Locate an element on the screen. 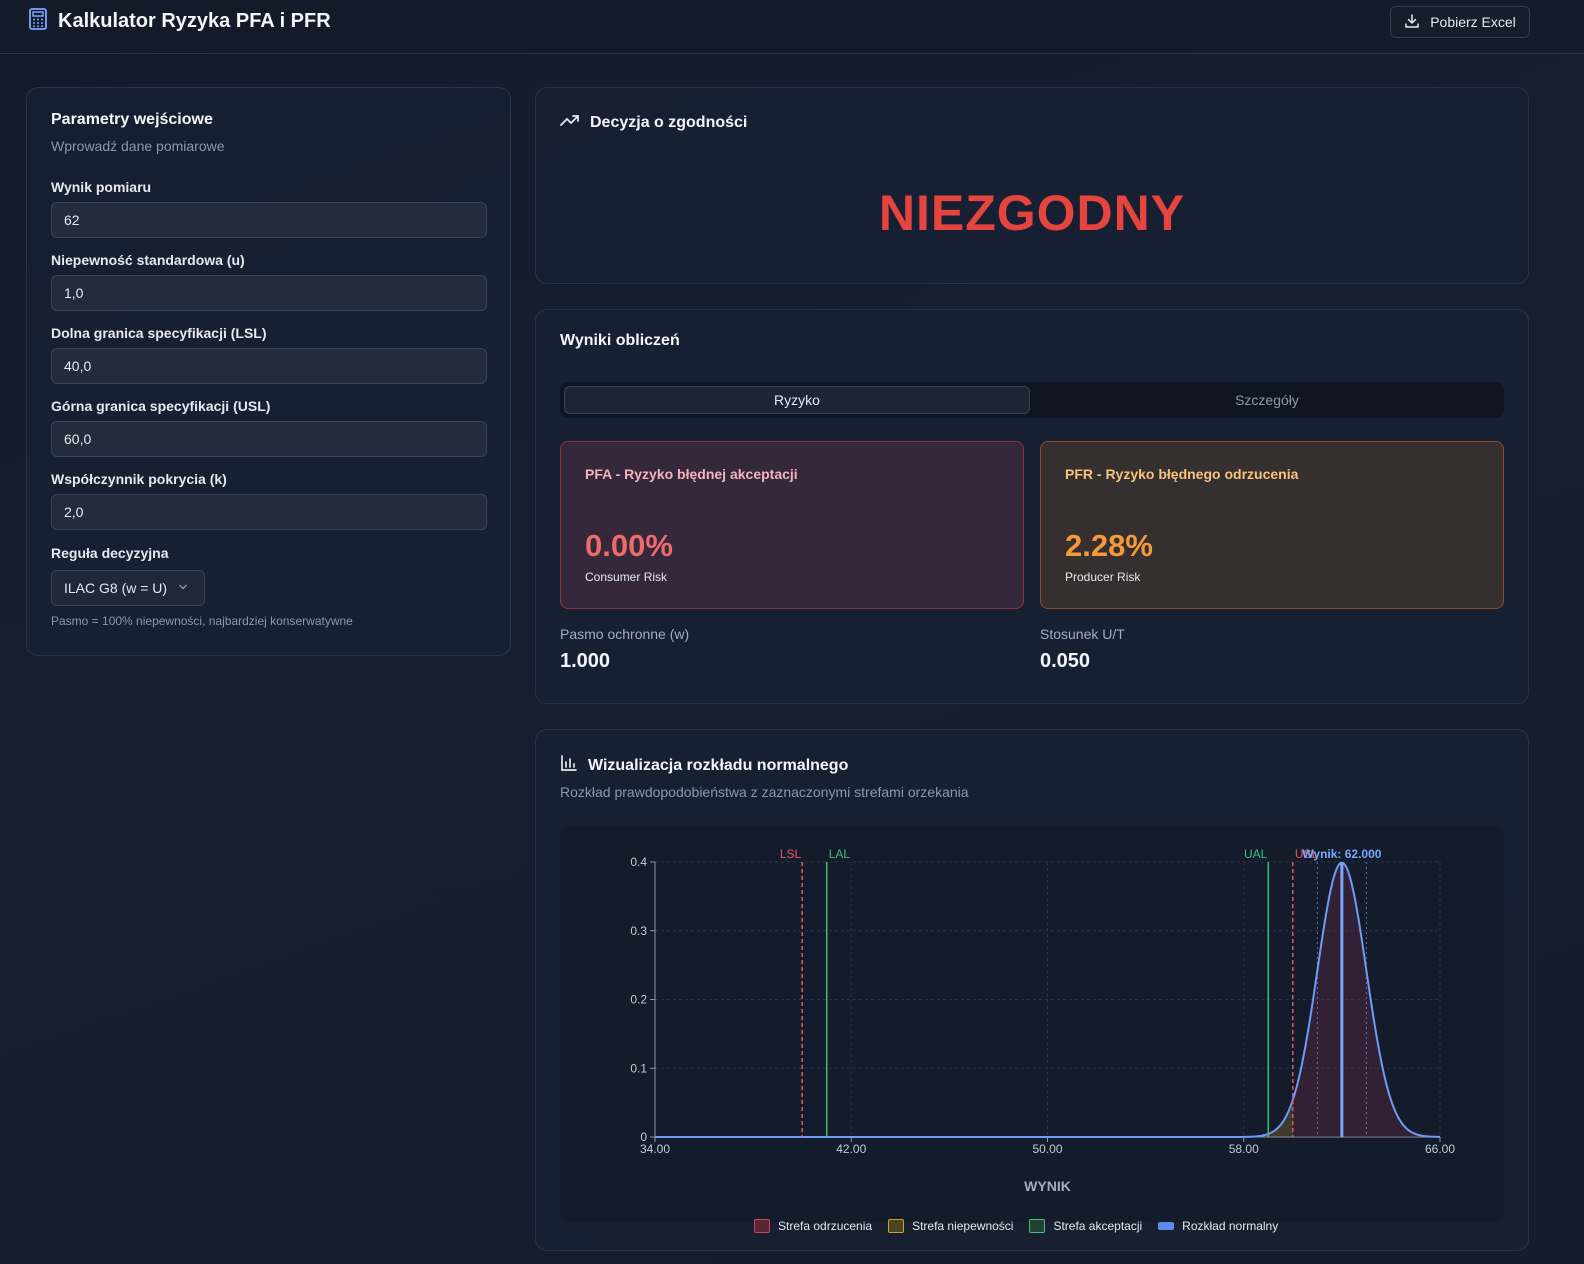  coverage-factor-label: Współczynnik pokrycia (k) is located at coordinates (139, 479).